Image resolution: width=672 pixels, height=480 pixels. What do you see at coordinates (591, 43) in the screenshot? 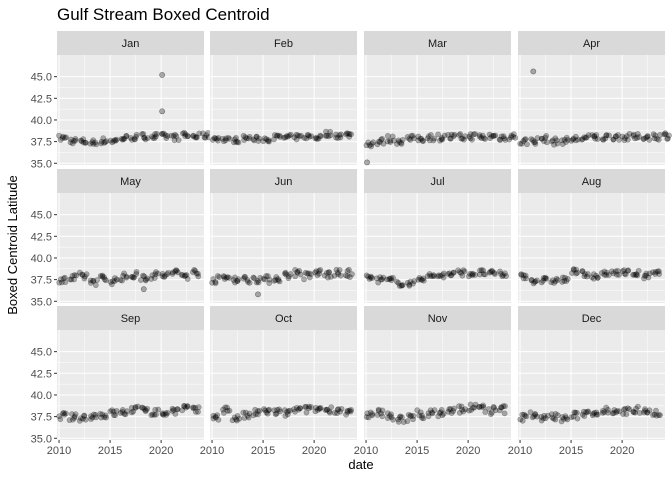
I see `facet-strip` at bounding box center [591, 43].